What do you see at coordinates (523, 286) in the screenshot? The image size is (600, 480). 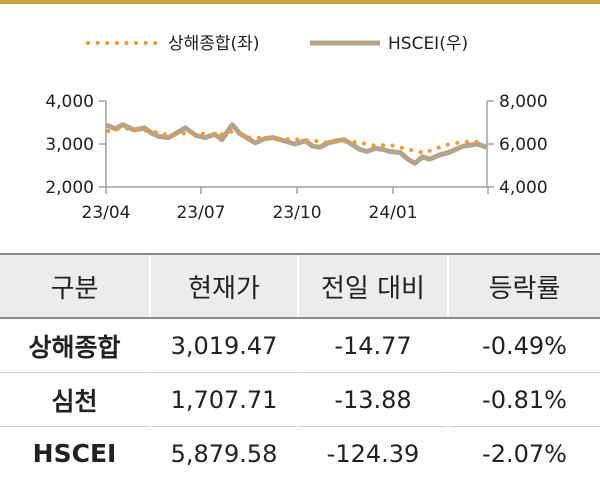 I see `column-header-change-rate: 등락률` at bounding box center [523, 286].